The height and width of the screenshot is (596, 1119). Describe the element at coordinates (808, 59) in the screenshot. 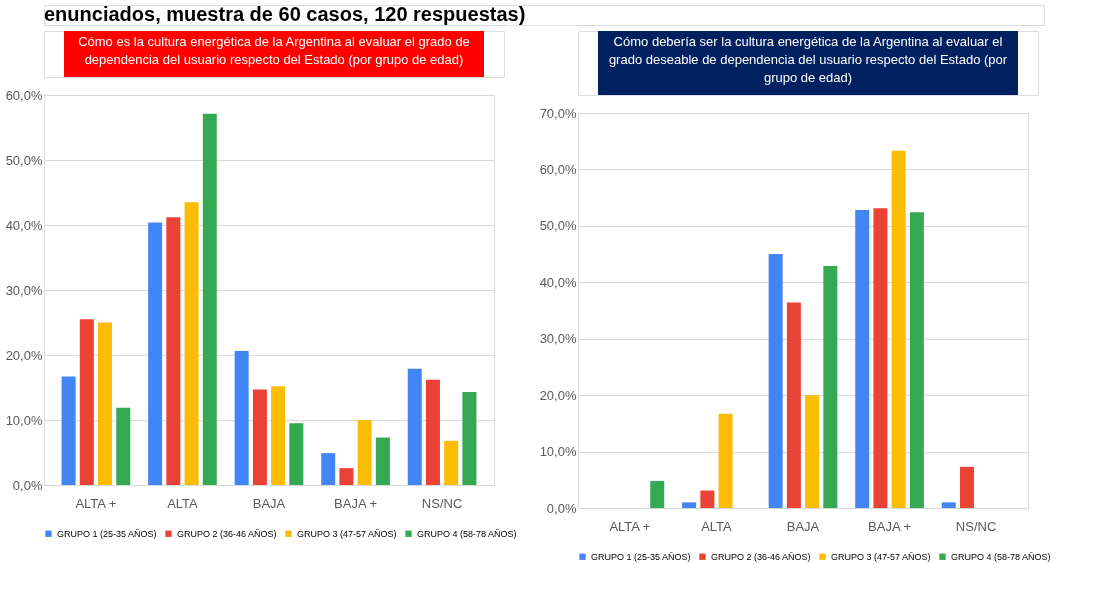

I see `chart-title: Cómo debería ser la cultura energética de la Argentina al evaluar el grado deseable de dependencia del usuario respecto del Estado (por grupo de edad)` at that location.